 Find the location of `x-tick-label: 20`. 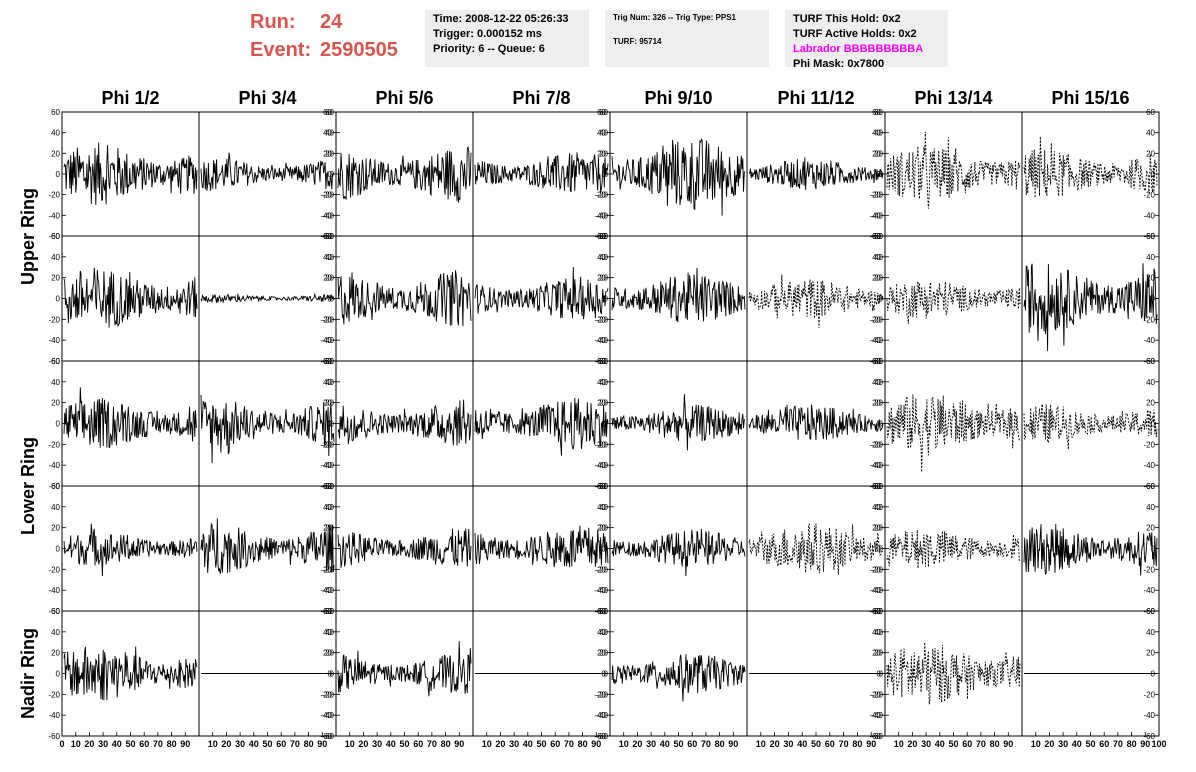

x-tick-label: 20 is located at coordinates (775, 744).